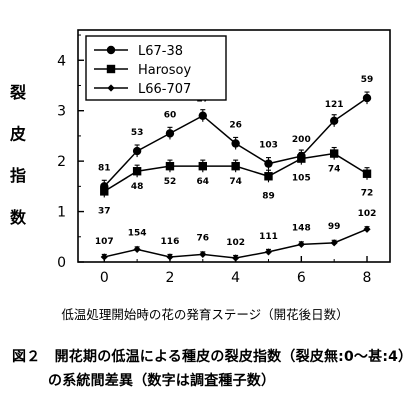 This screenshot has width=410, height=420. What do you see at coordinates (61, 213) in the screenshot?
I see `y-tick-label: 1` at bounding box center [61, 213].